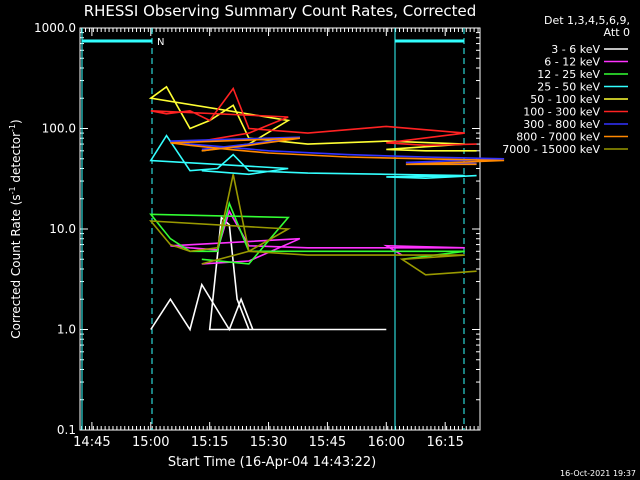 Image resolution: width=640 pixels, height=480 pixels. Describe the element at coordinates (568, 74) in the screenshot. I see `legend-label: 12 - 25 keV` at that location.